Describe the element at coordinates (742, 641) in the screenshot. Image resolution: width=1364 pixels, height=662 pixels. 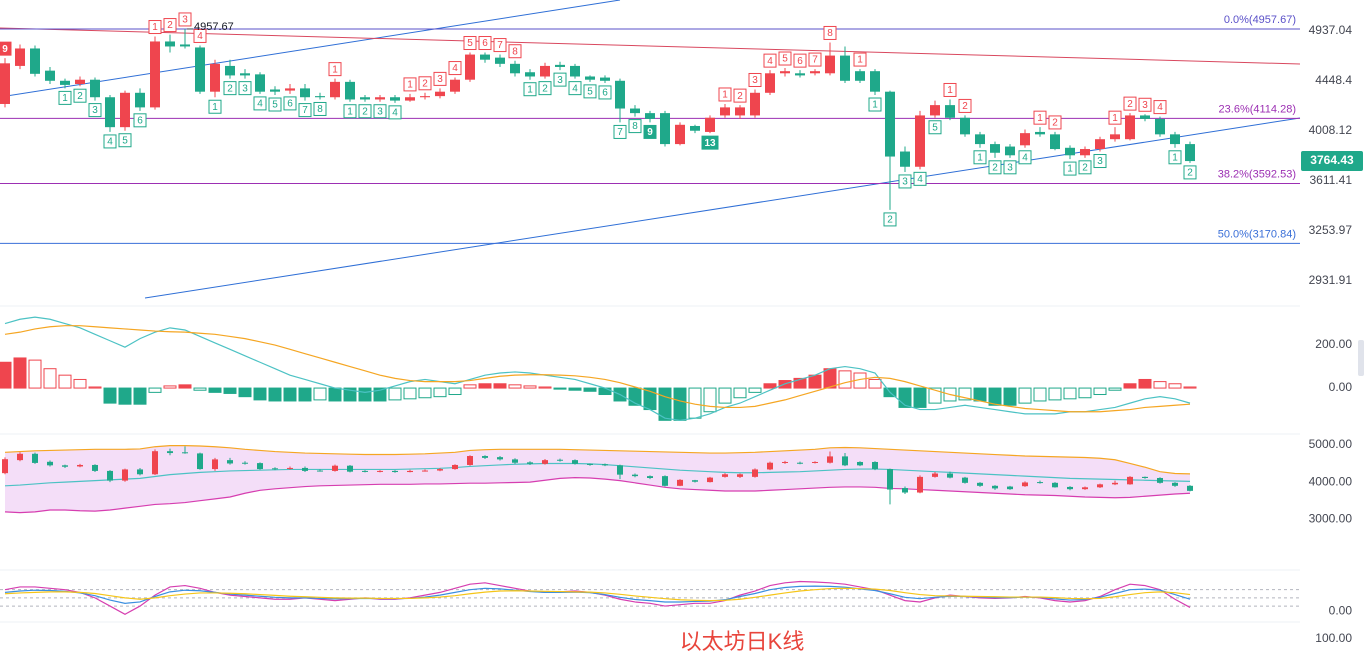
I see `watermark: 以太坊日K线` at that location.